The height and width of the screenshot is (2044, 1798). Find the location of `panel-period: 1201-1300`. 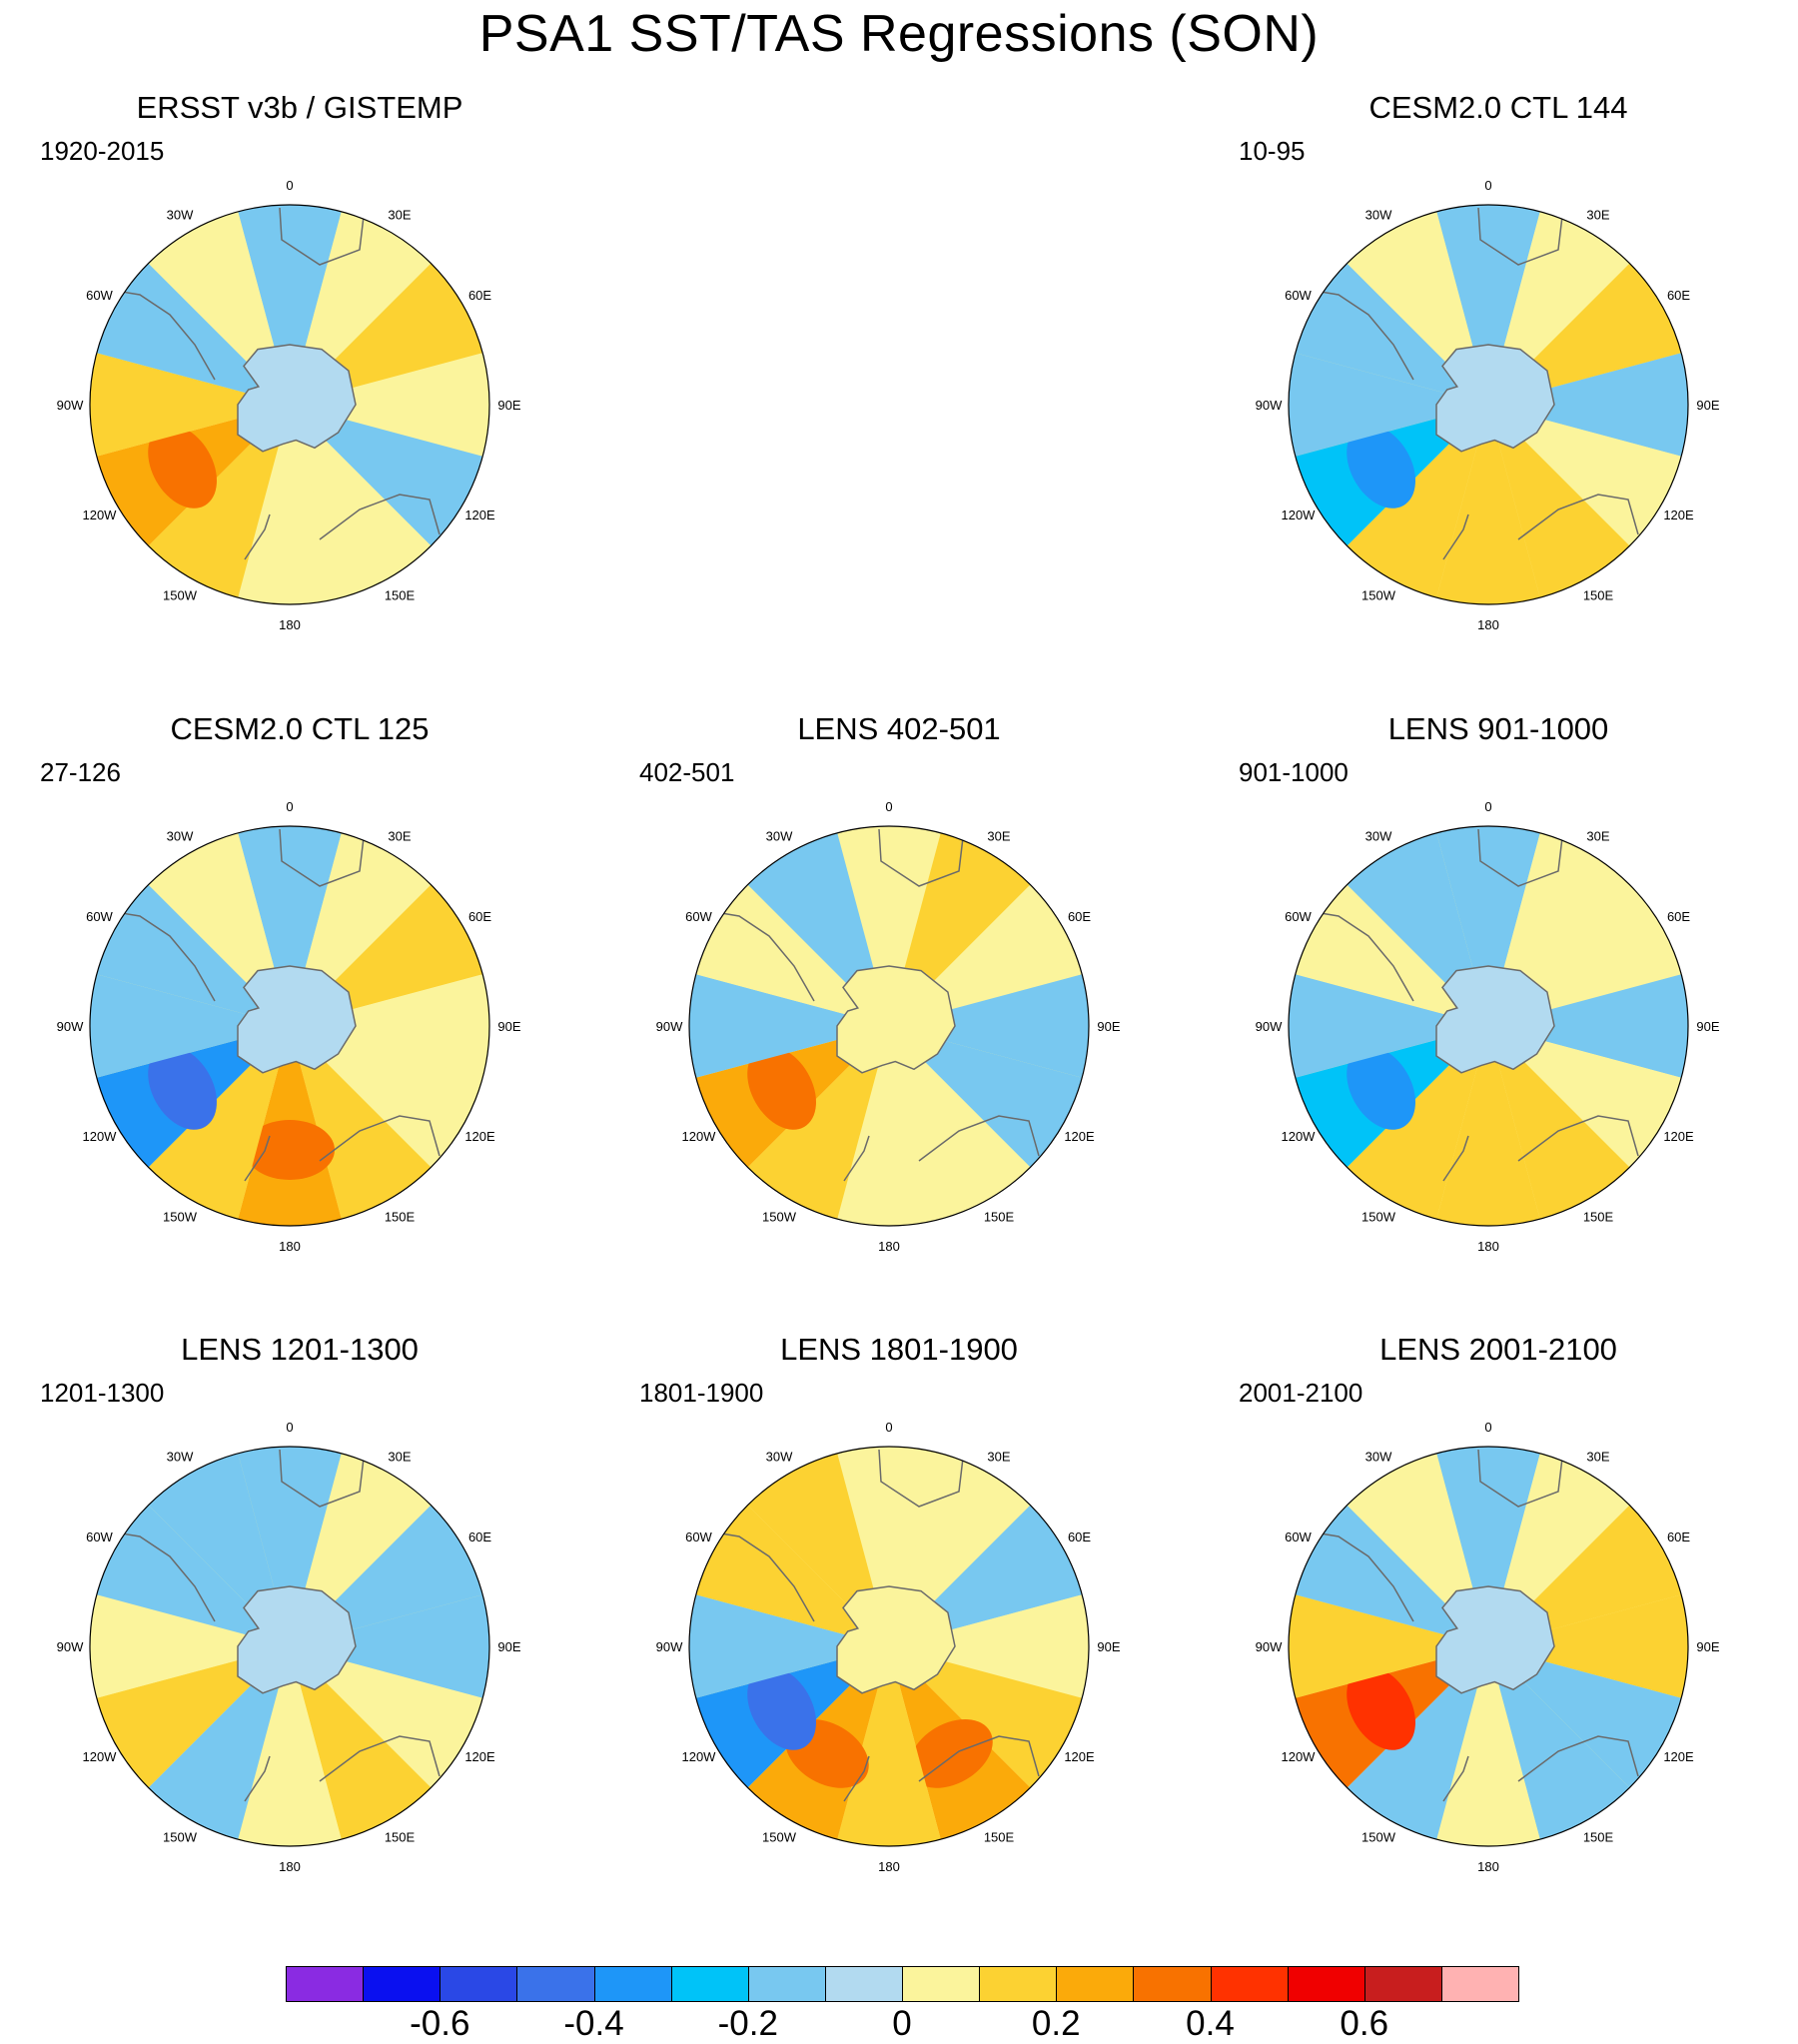

panel-period: 1201-1300 is located at coordinates (102, 1393).